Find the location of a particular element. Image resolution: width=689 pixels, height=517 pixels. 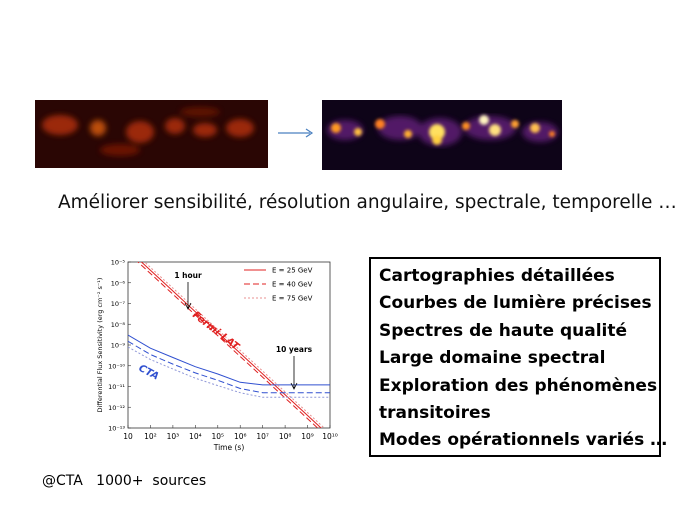

sky-map-before is located at coordinates (151, 134).